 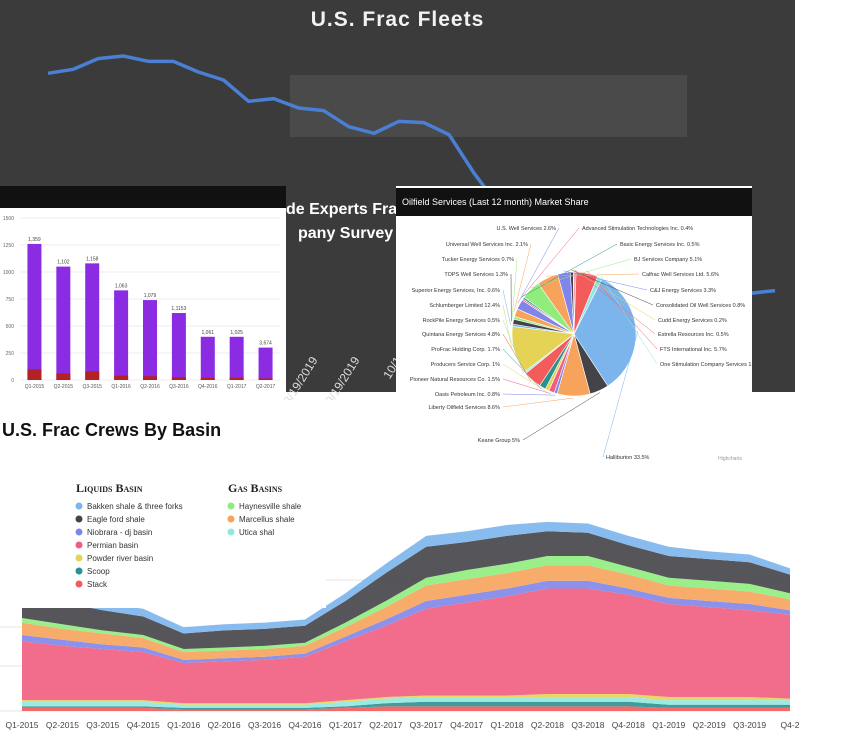 What do you see at coordinates (706, 365) in the screenshot?
I see `pie-label: One Stimulation Company Services 1.3%` at bounding box center [706, 365].